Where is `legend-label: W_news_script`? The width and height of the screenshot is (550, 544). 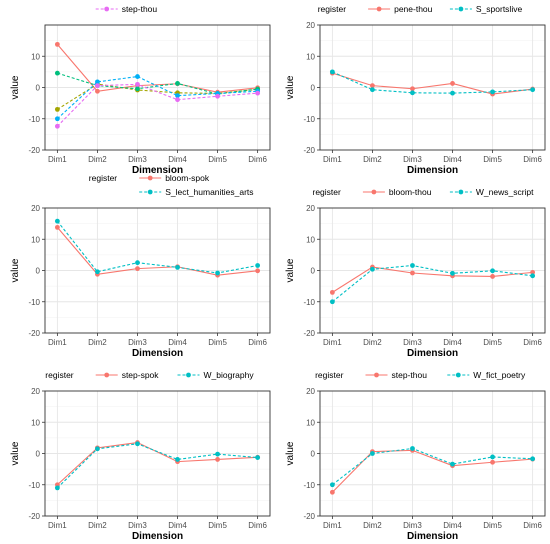 legend-label: W_news_script is located at coordinates (505, 192).